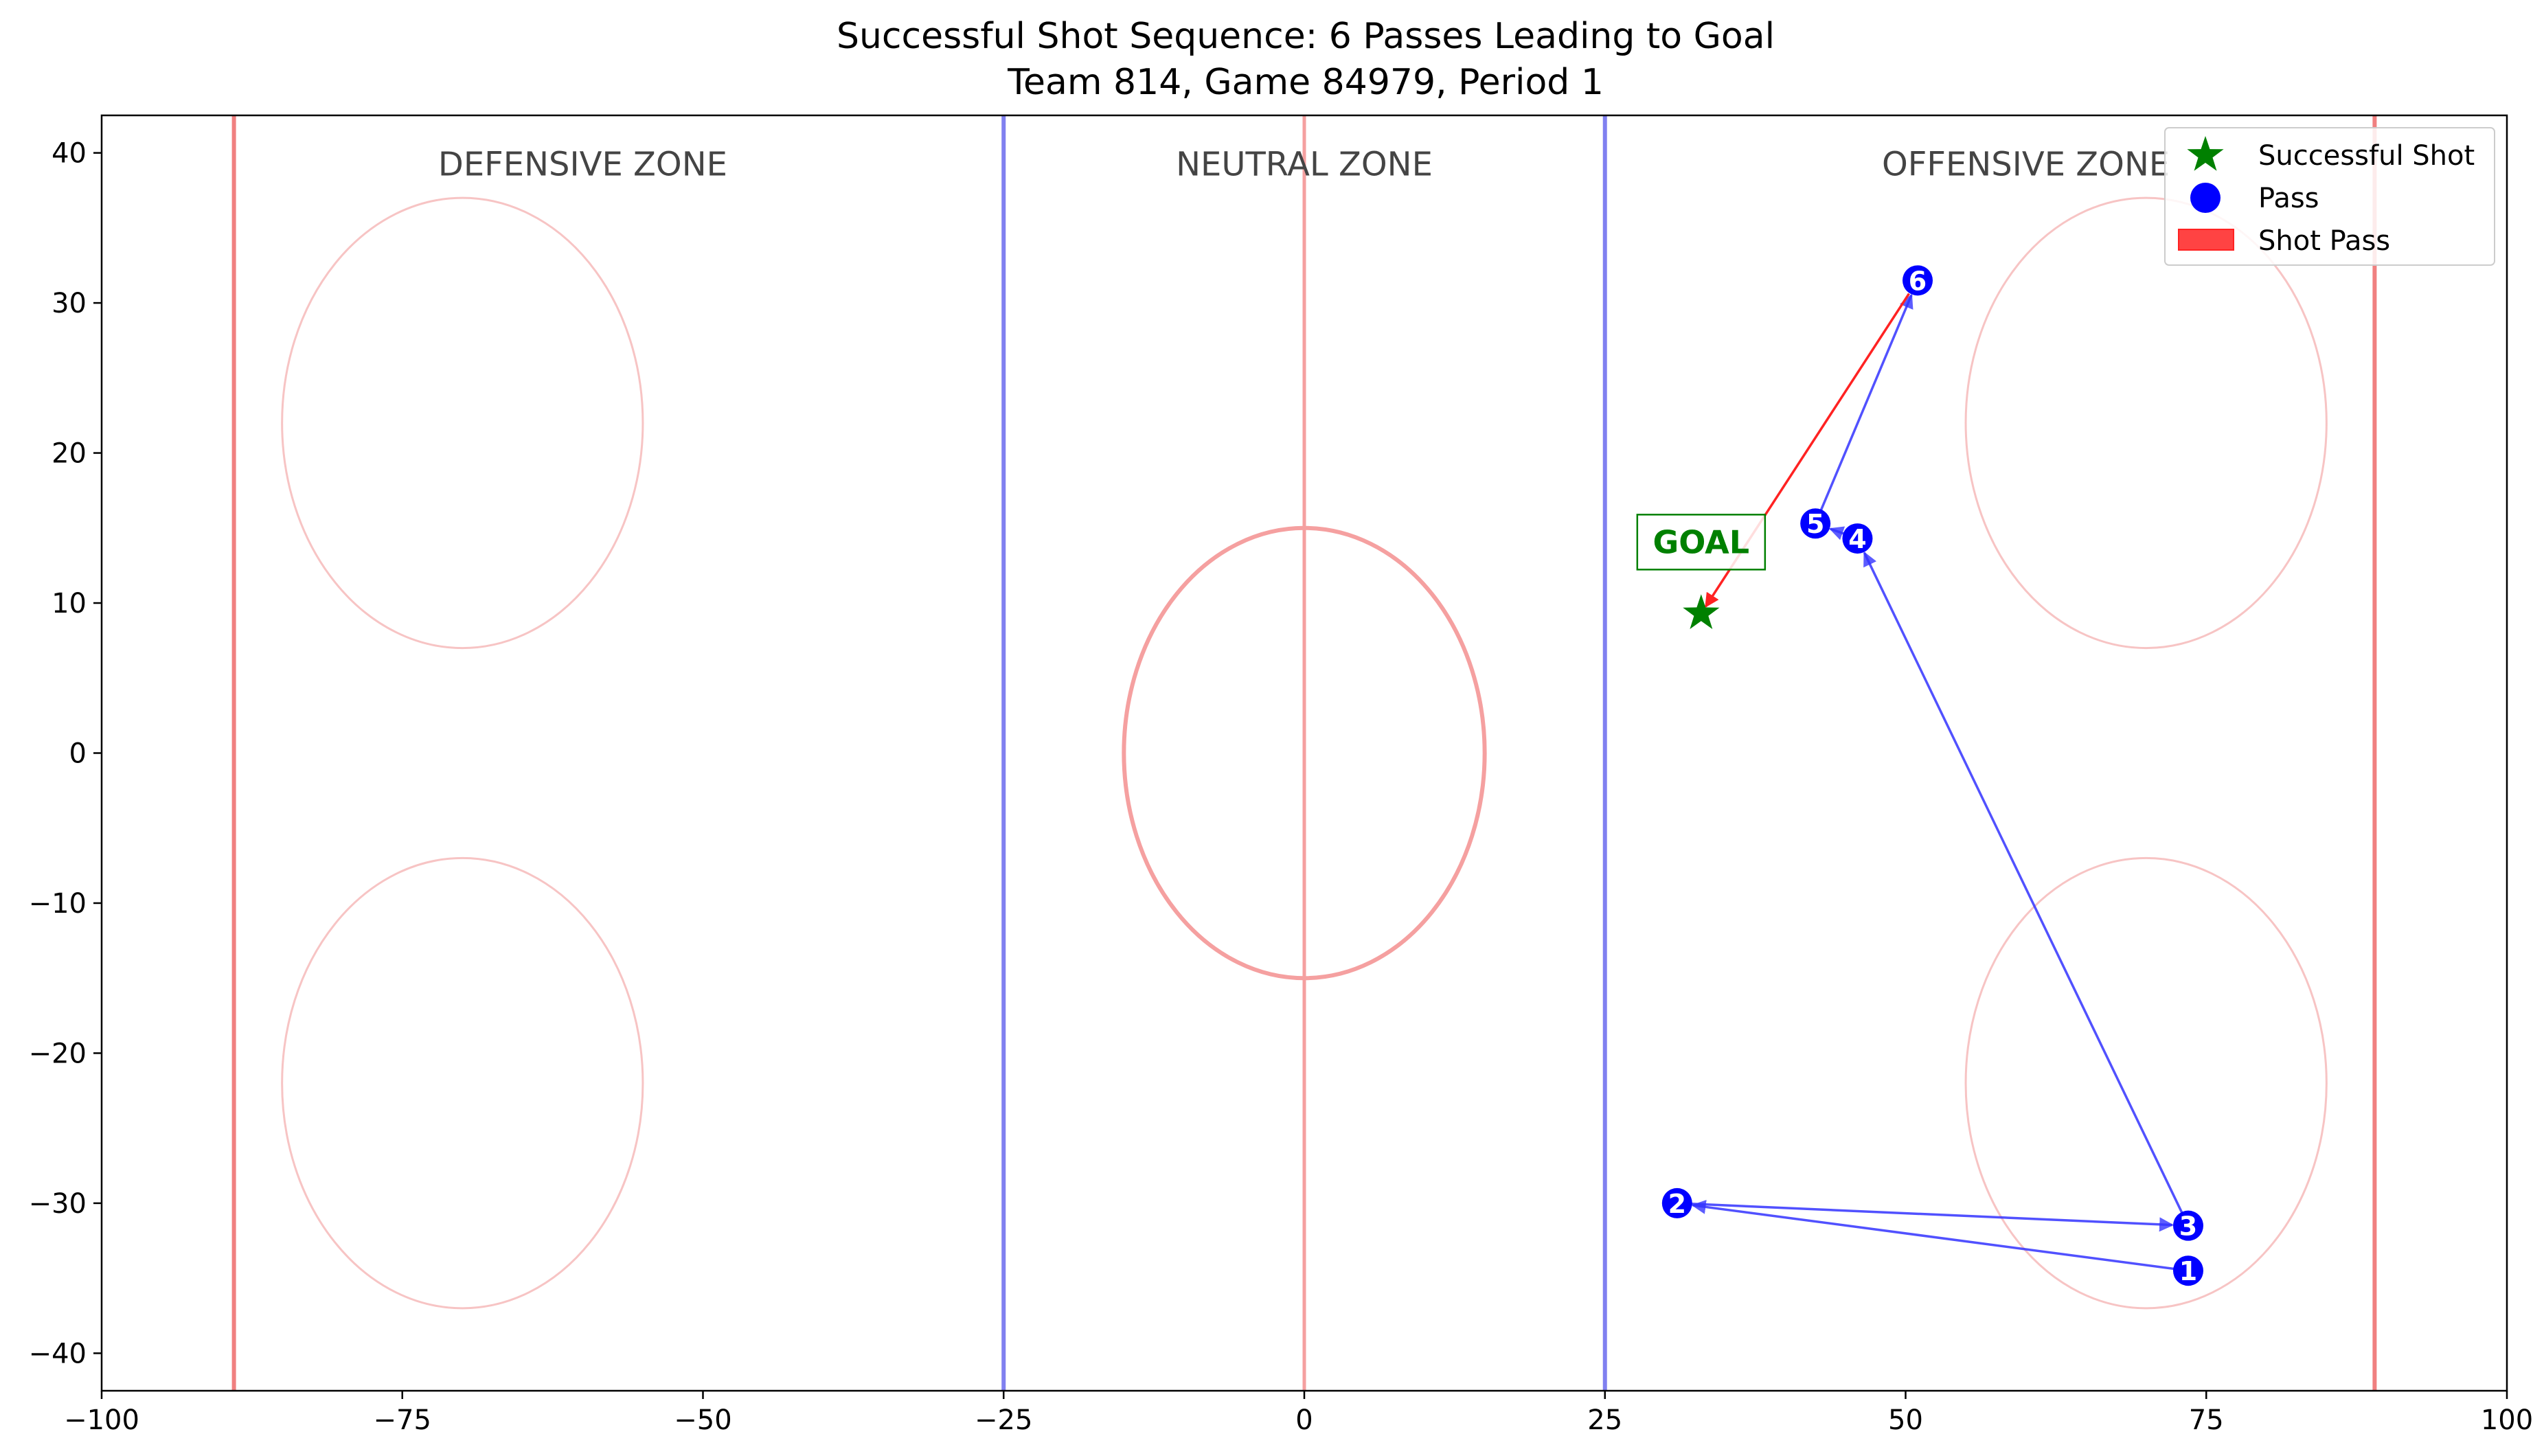  I want to click on pass-number-label: 5, so click(1815, 524).